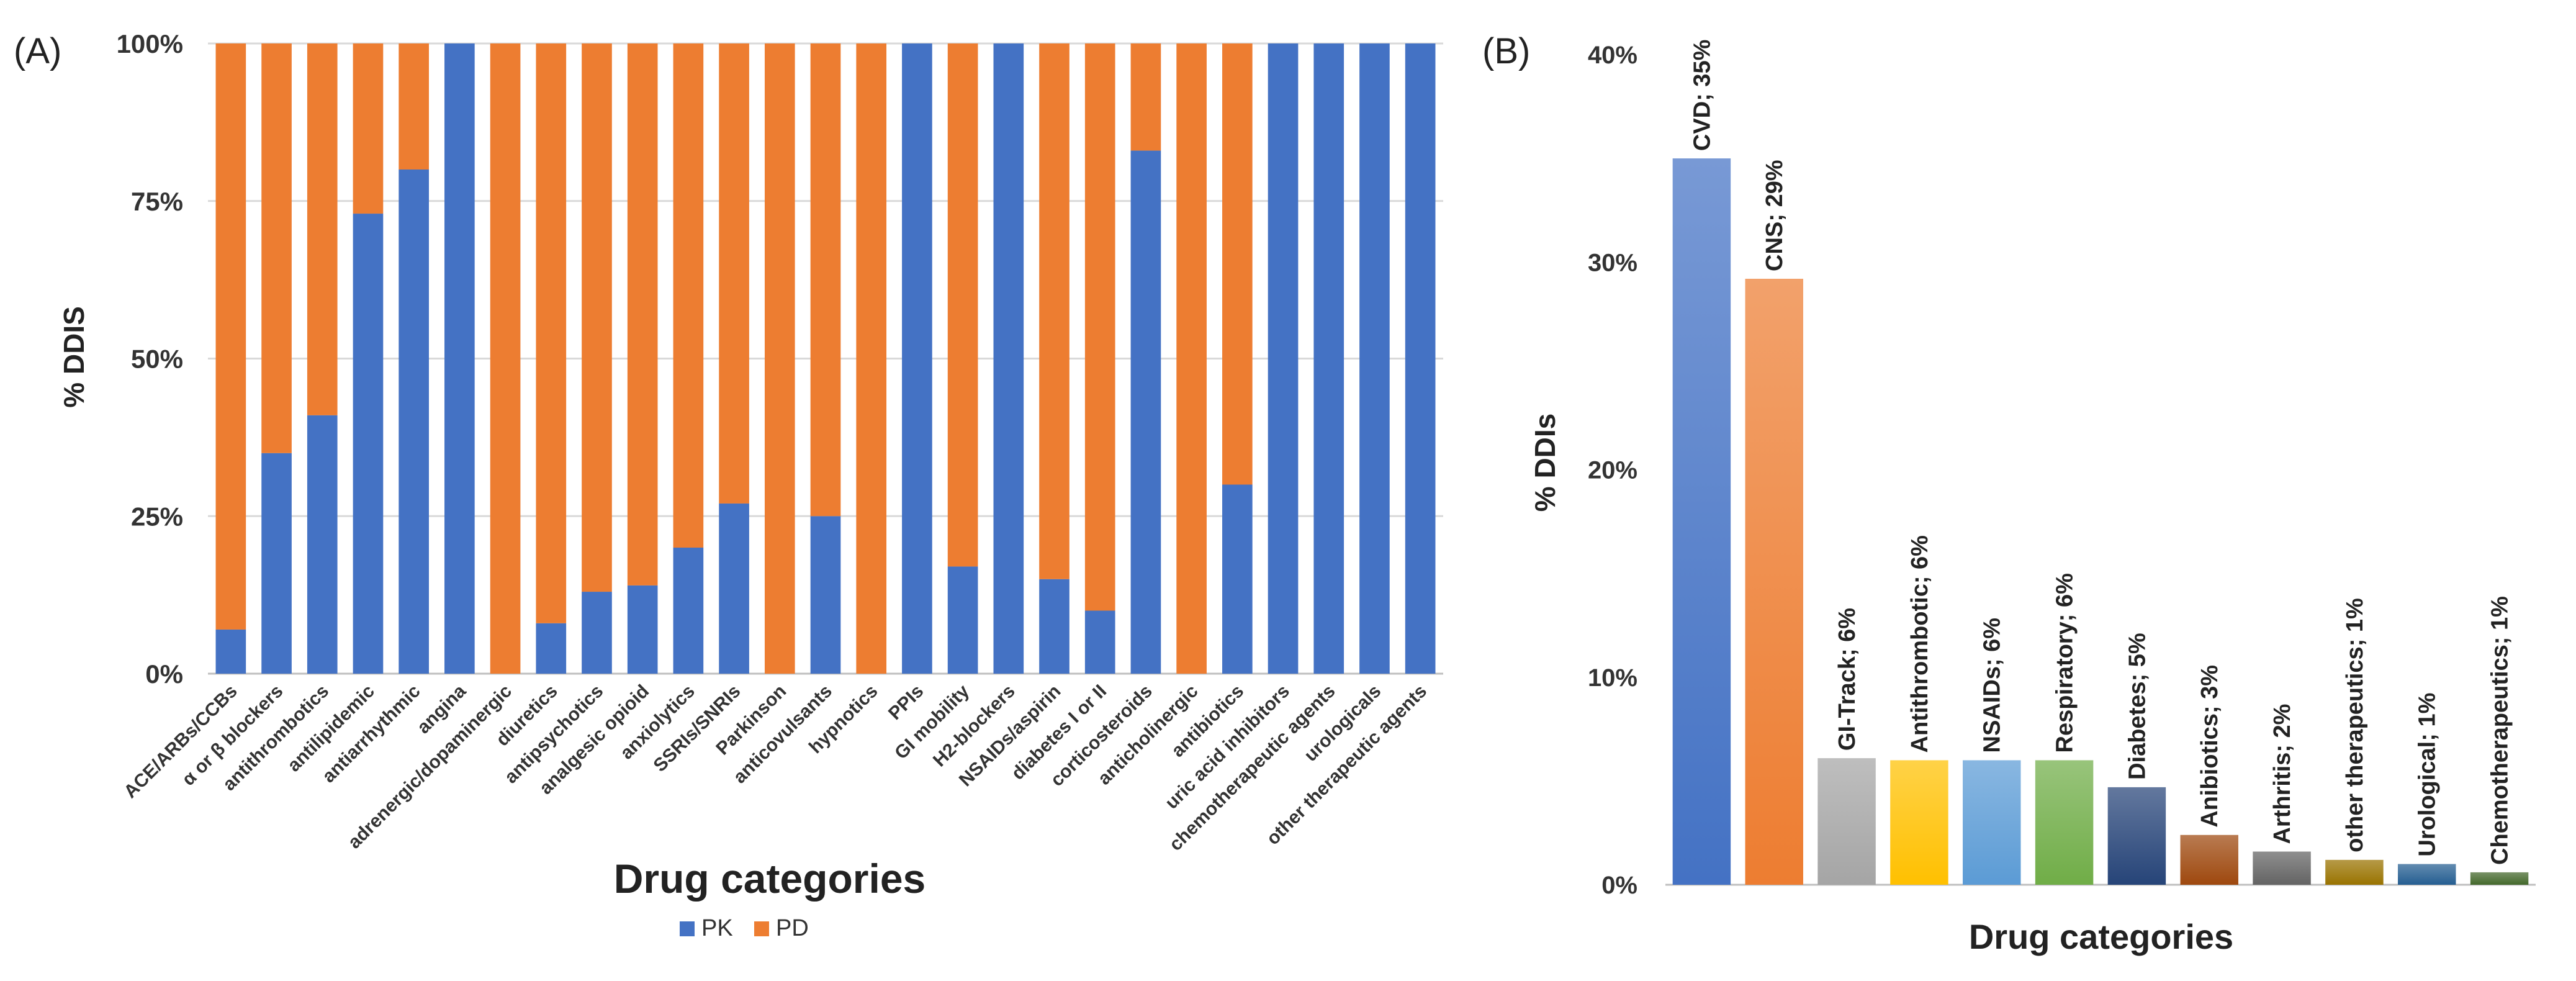 The width and height of the screenshot is (2576, 981). I want to click on data-label-cns: CNS; 29%, so click(1775, 215).